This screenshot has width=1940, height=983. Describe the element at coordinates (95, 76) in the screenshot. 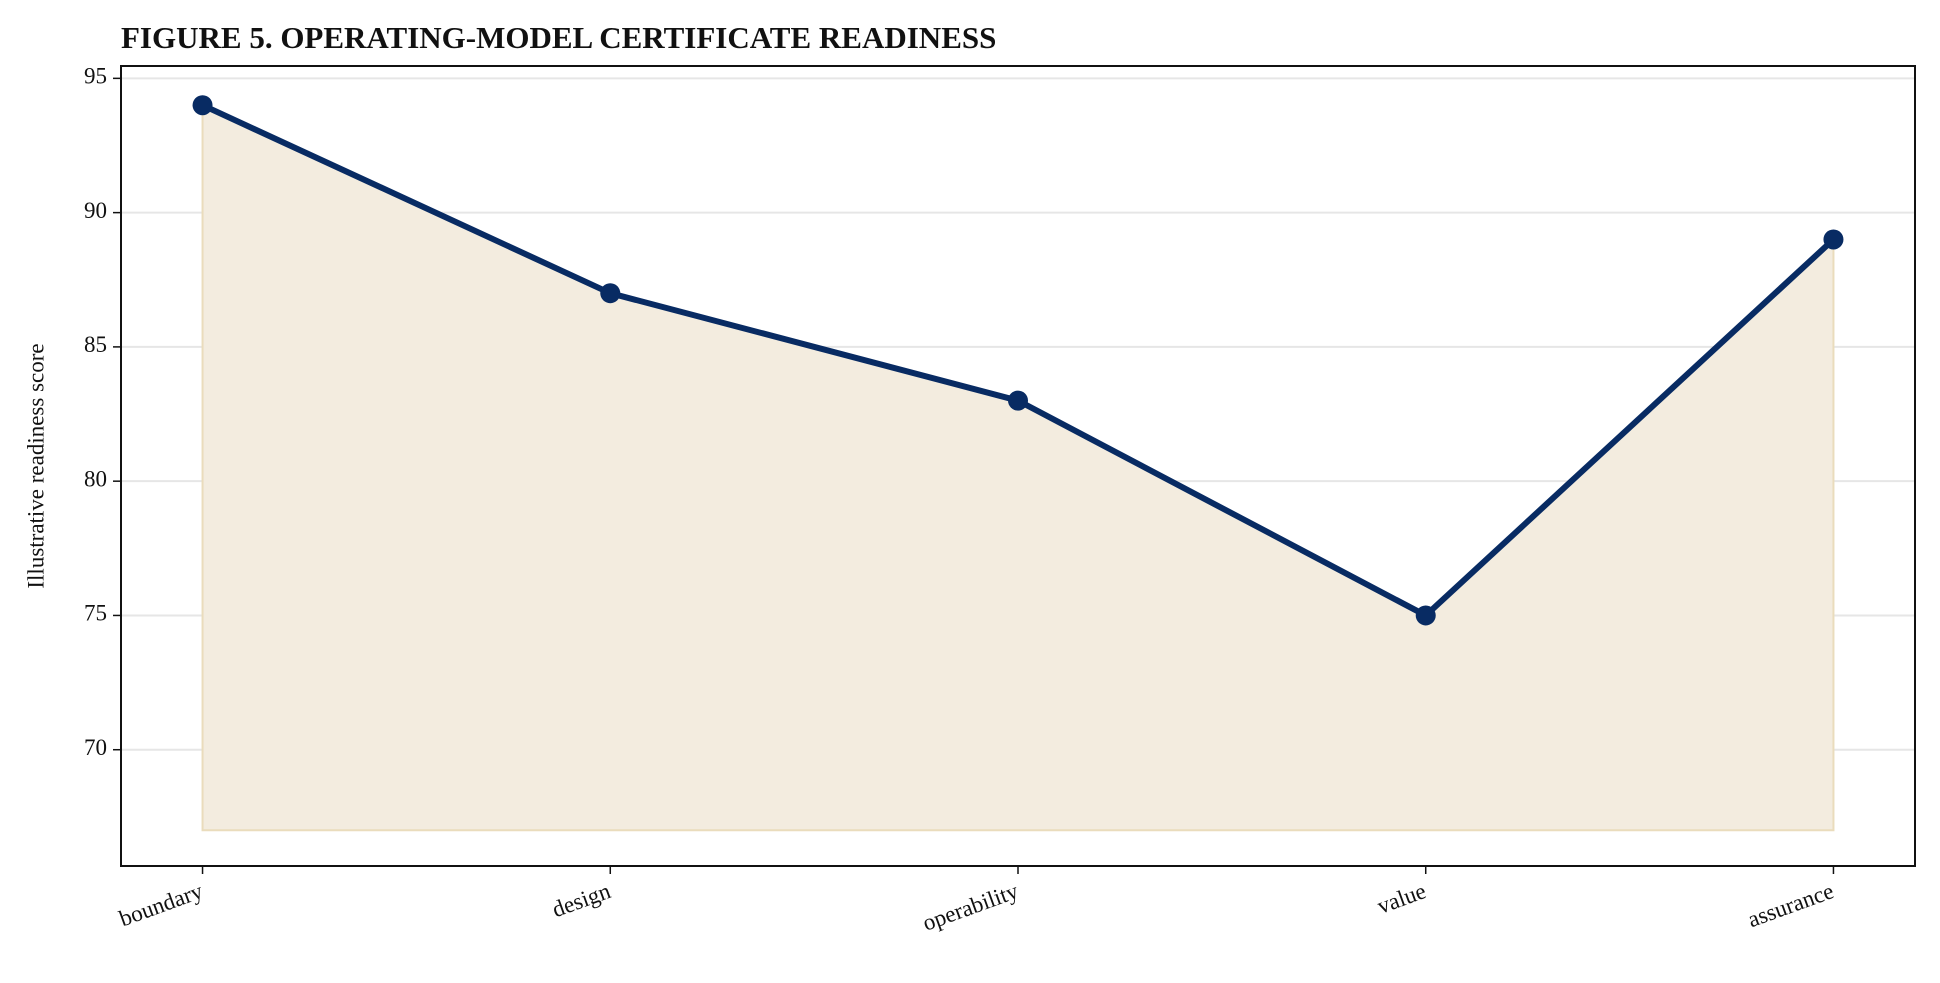

I see `y-tick-label: 95` at that location.